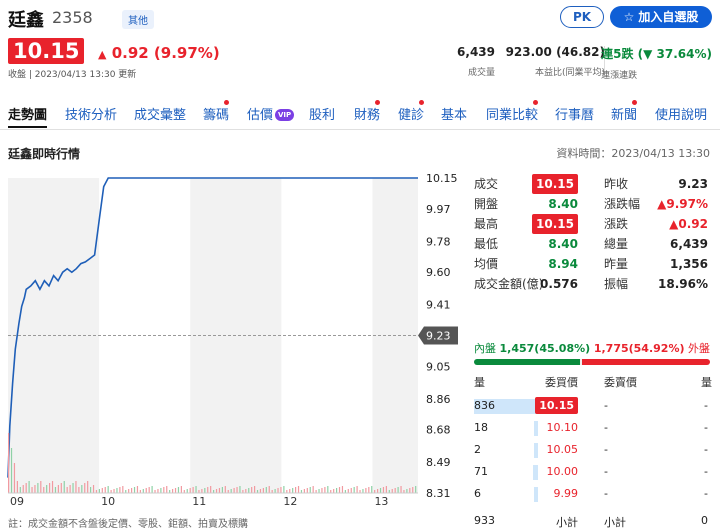  I want to click on tab-chart: 走勢圖, so click(28, 116).